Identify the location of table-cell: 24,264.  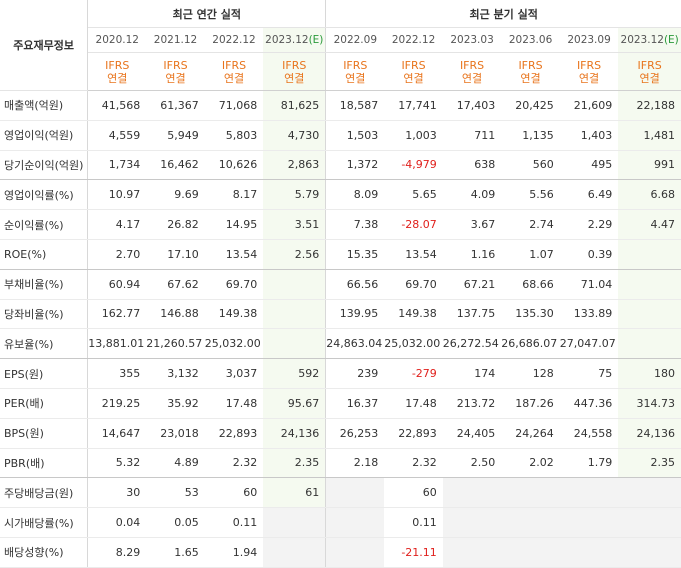
(530, 433).